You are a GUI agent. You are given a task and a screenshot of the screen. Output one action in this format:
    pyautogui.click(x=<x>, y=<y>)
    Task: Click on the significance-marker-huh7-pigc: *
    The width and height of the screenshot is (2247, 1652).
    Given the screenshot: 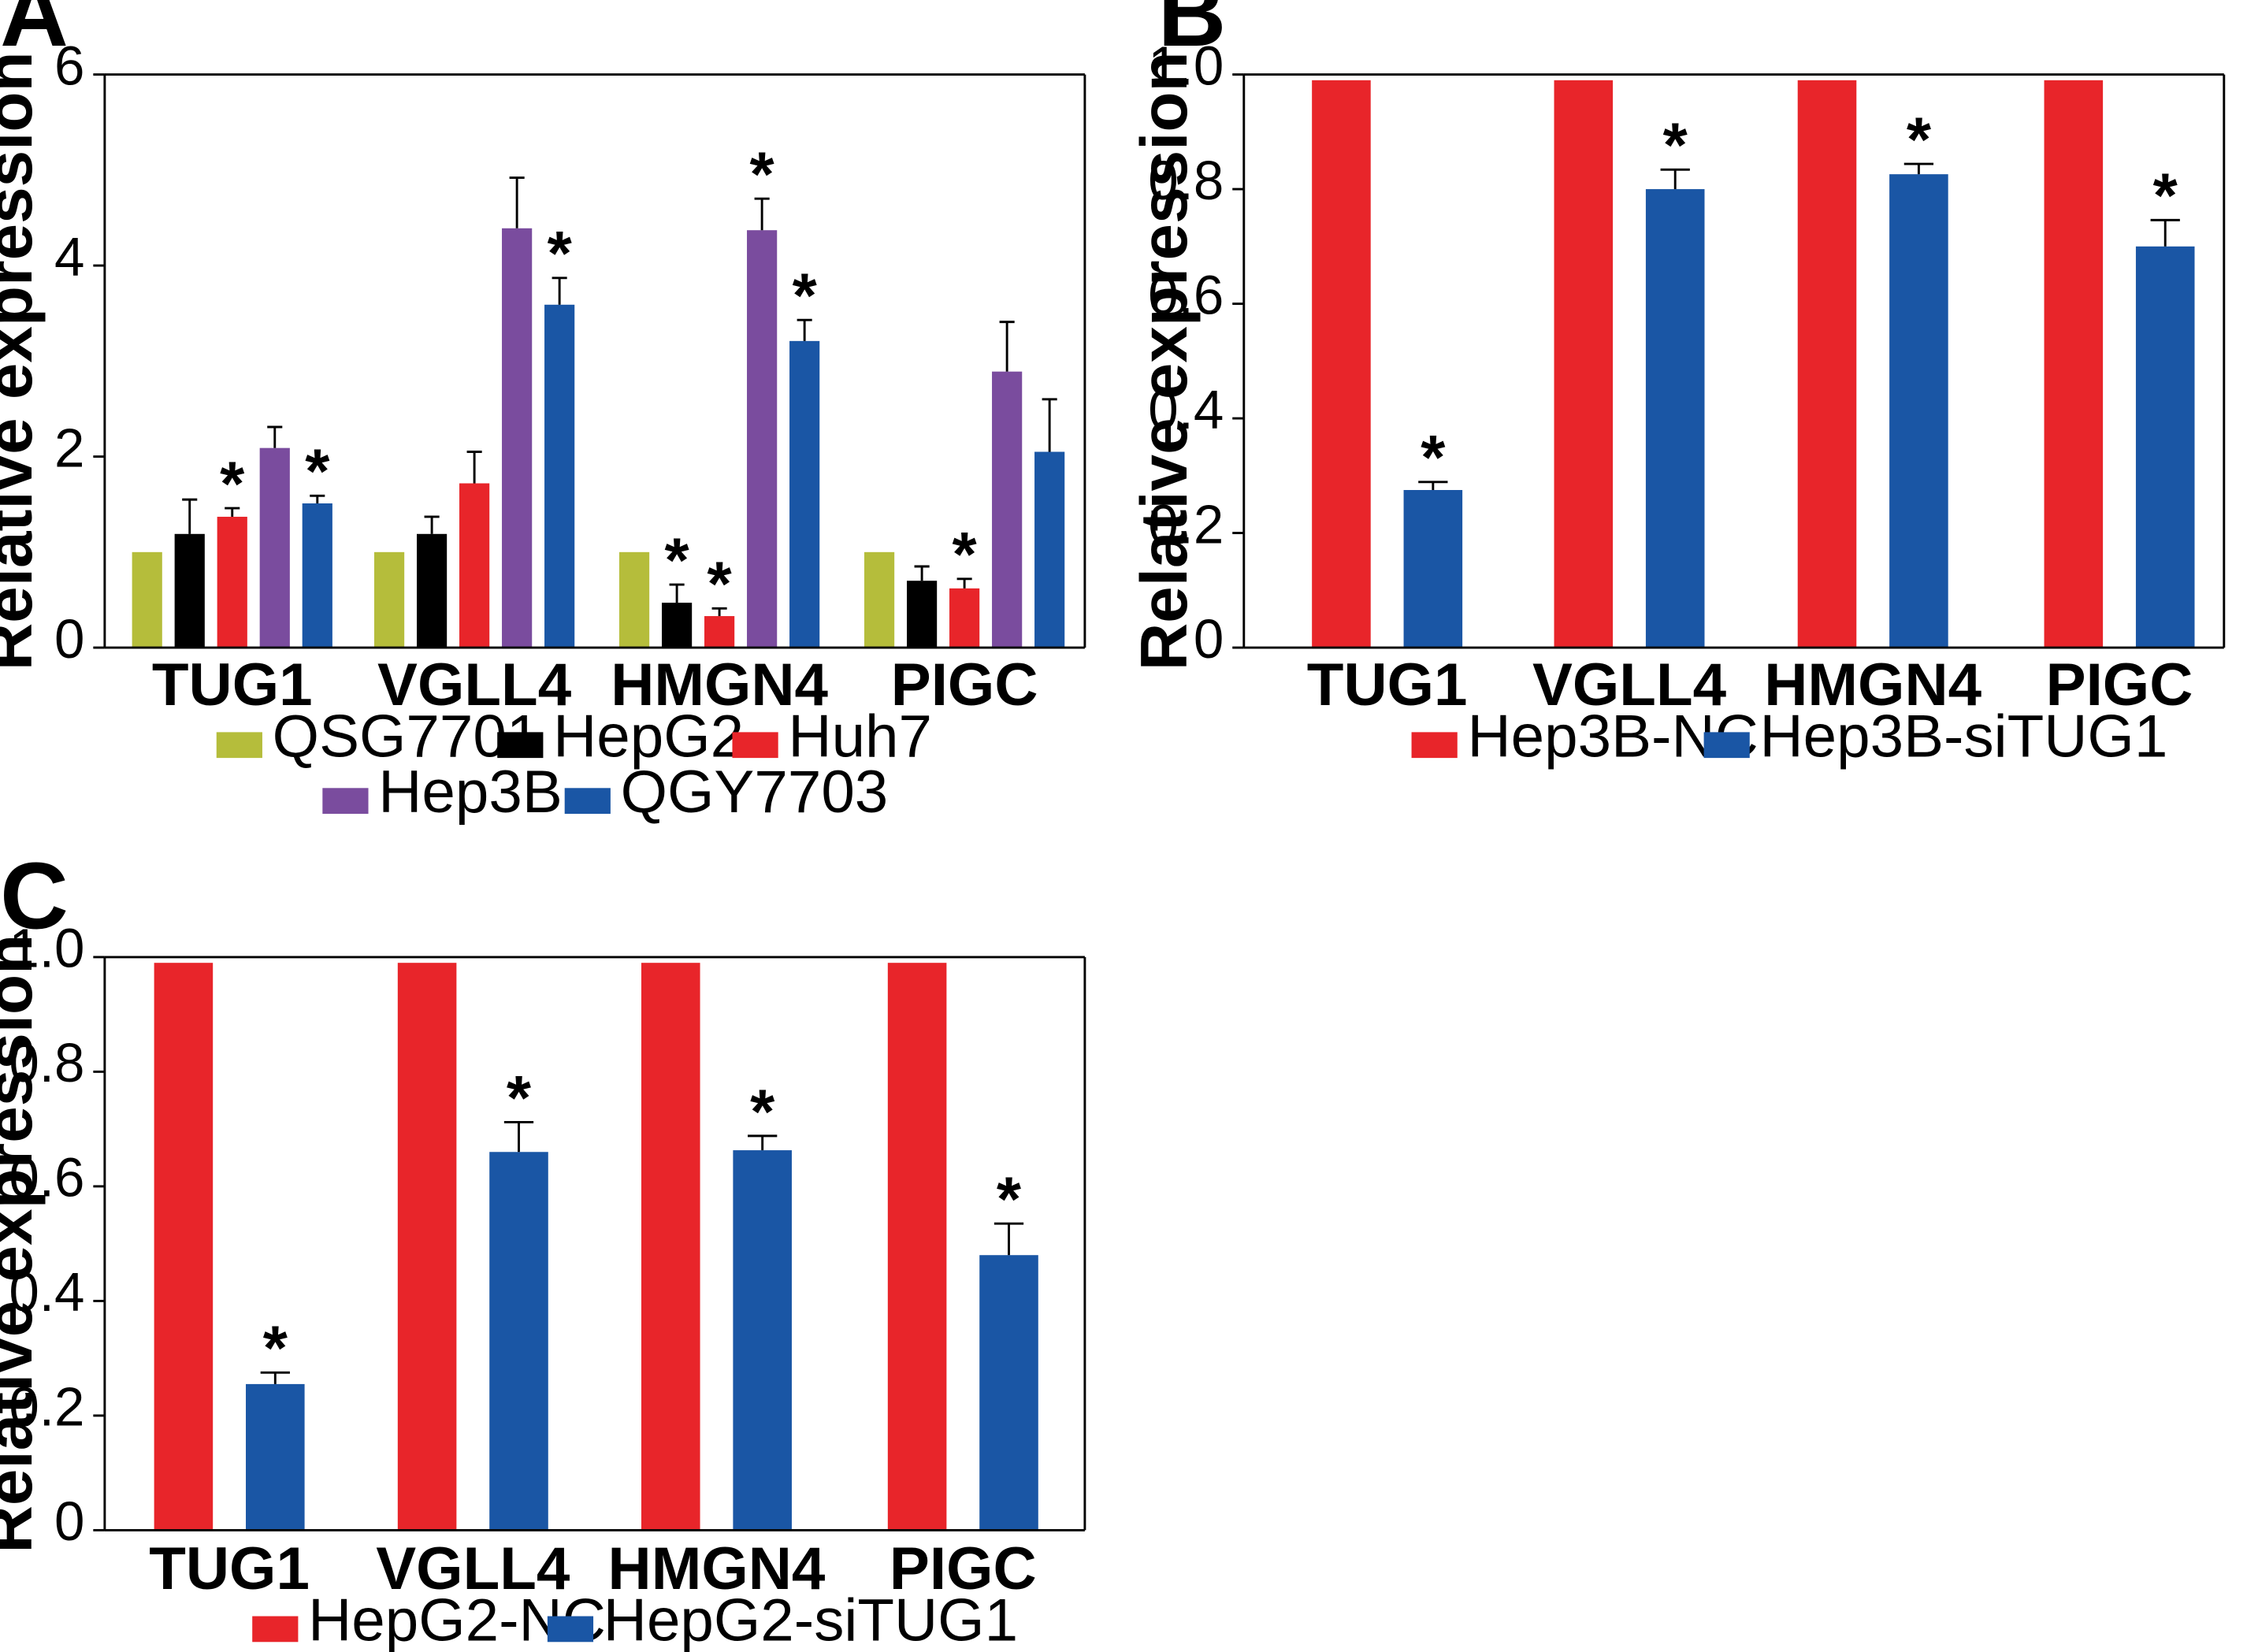 What is the action you would take?
    pyautogui.click(x=965, y=554)
    